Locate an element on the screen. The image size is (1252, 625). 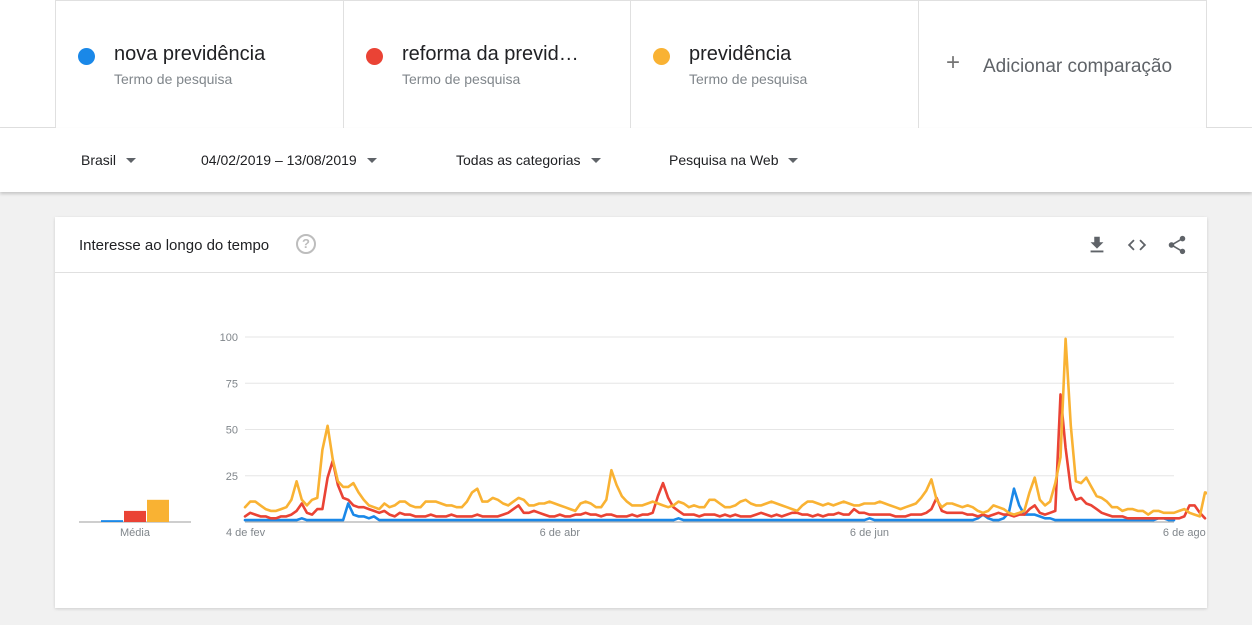
term-card-nova-previdencia: nova previdência Termo de pesquisa is located at coordinates (199, 64).